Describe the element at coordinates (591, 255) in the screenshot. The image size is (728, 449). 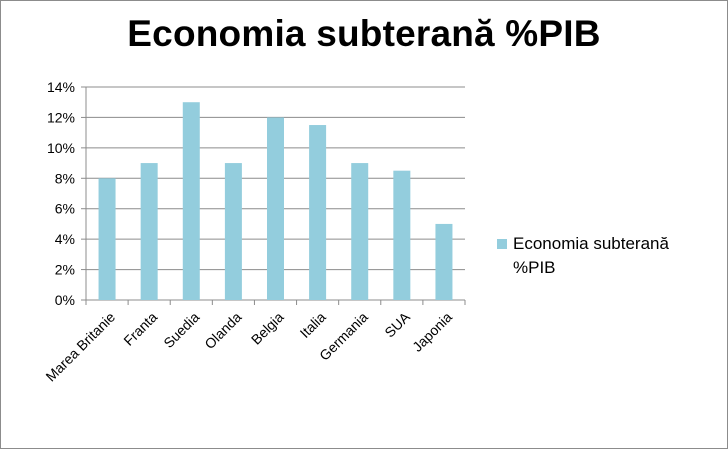
I see `legend-label: Economia subterană %PIB` at that location.